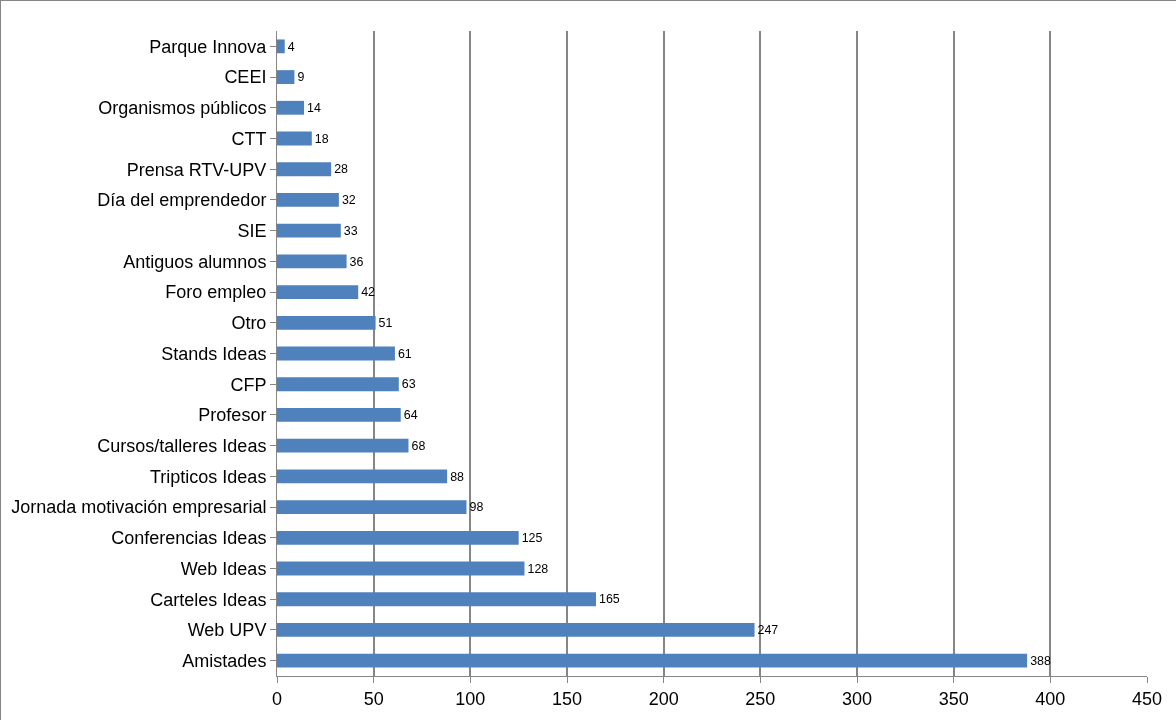  What do you see at coordinates (356, 261) in the screenshot?
I see `data-label: 36` at bounding box center [356, 261].